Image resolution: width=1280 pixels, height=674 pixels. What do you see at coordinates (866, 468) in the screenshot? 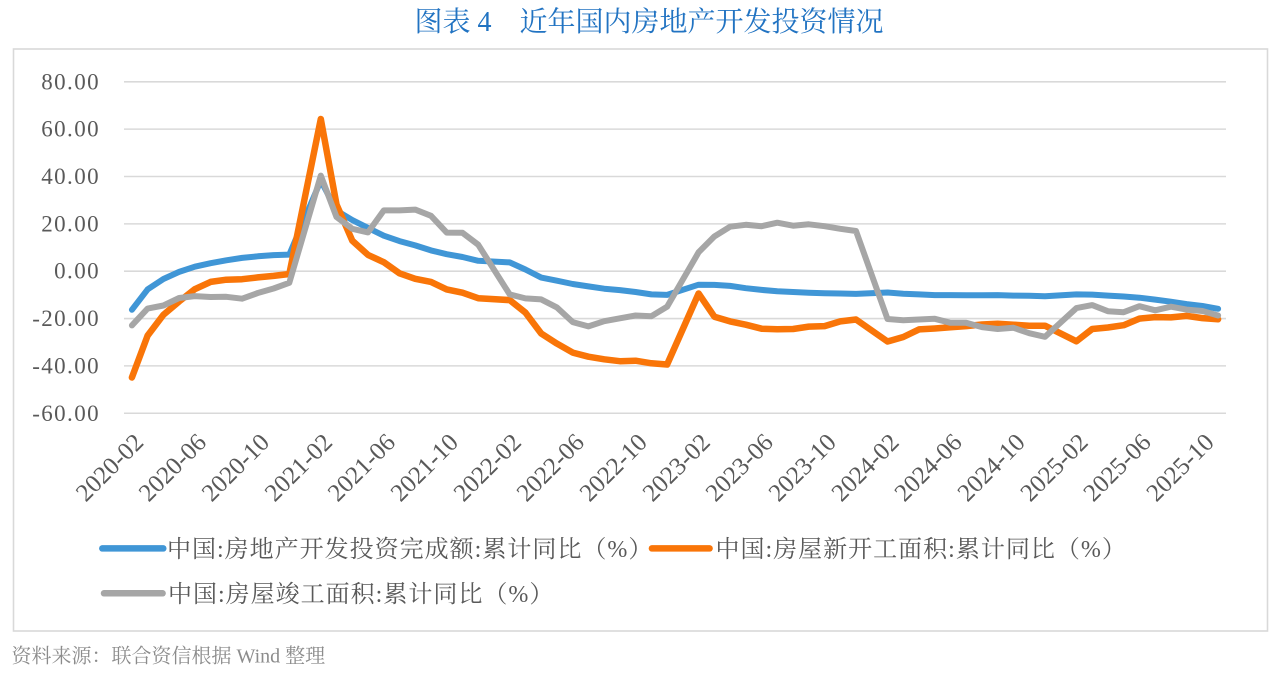
I see `svg-text: 2024-02` at bounding box center [866, 468].